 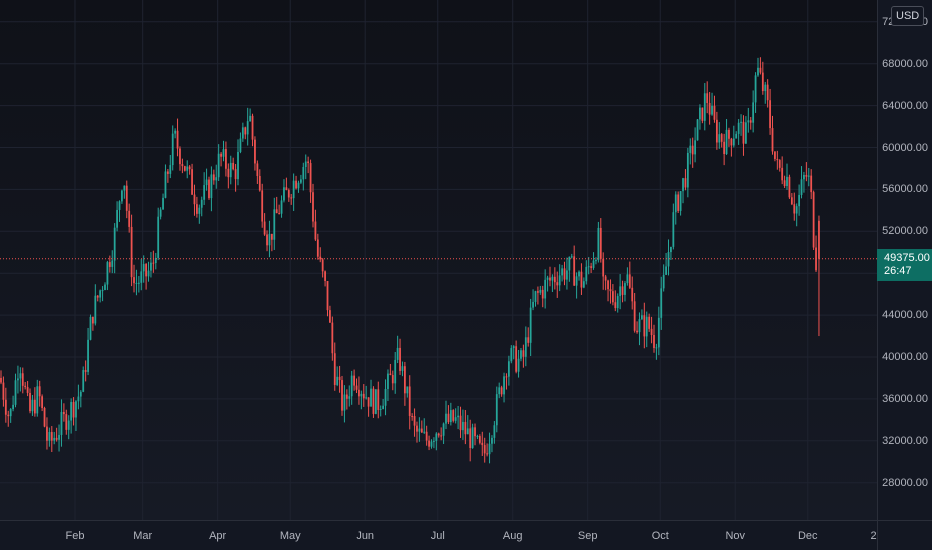 I want to click on price-tick-label: 36000.00, so click(x=905, y=398).